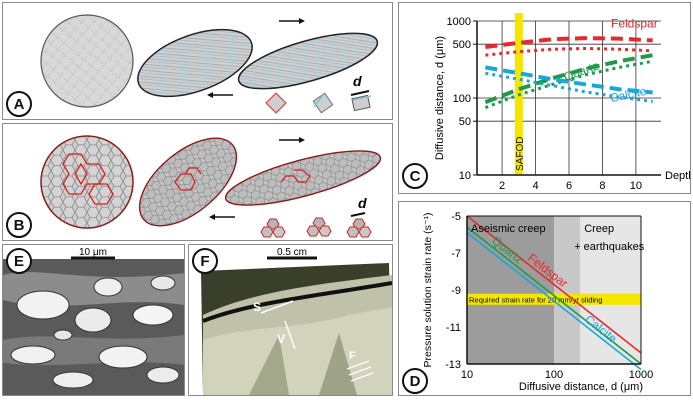 Image resolution: width=693 pixels, height=400 pixels. What do you see at coordinates (569, 186) in the screenshot?
I see `x-tick-label-6: 6` at bounding box center [569, 186].